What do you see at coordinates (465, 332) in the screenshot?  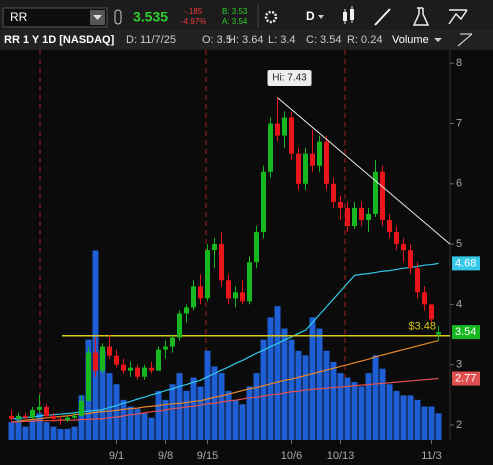 I see `price-badge-label: 3.54` at bounding box center [465, 332].